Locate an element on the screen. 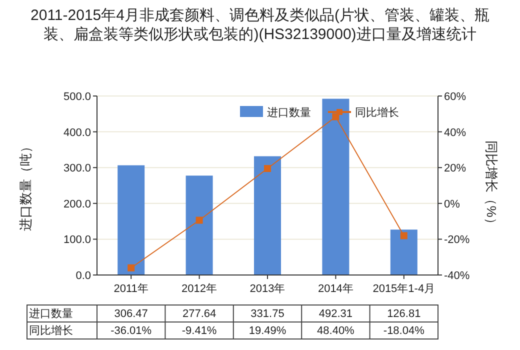 The height and width of the screenshot is (350, 520). y2-tick-label: 20% is located at coordinates (455, 168).